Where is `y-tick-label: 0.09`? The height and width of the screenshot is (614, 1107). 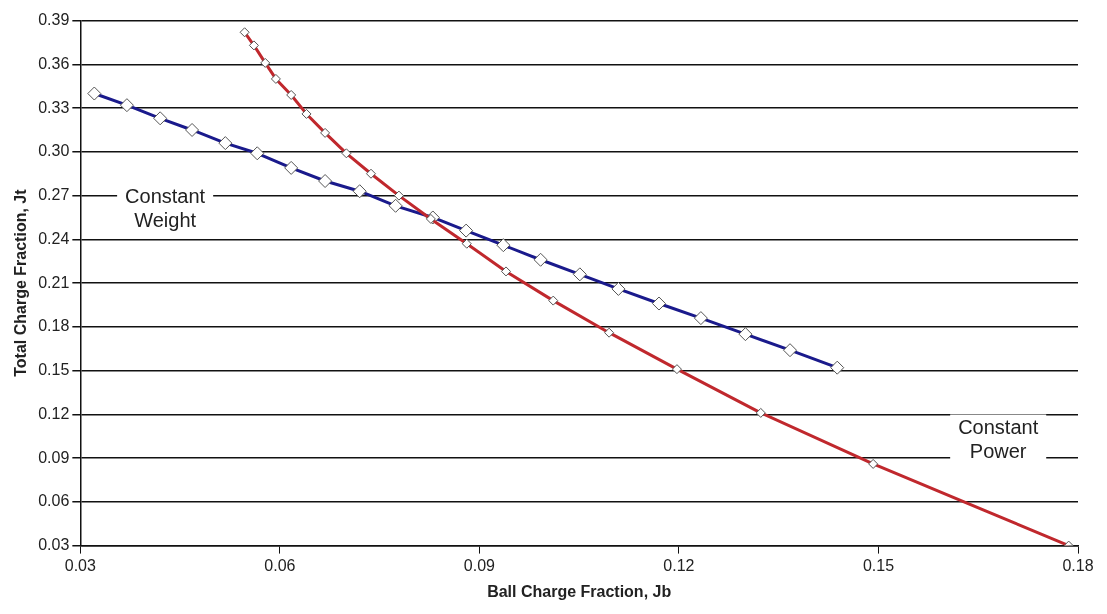
y-tick-label: 0.09 is located at coordinates (54, 457).